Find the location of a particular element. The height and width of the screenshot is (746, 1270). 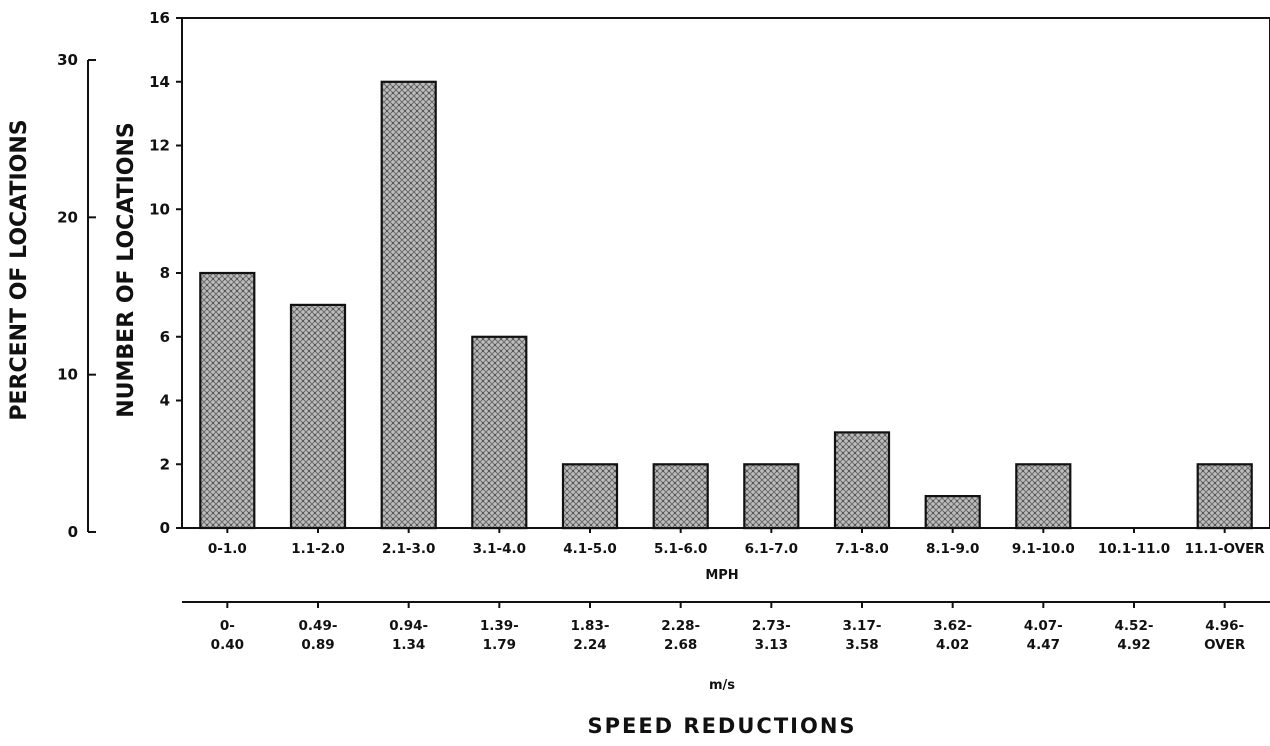

ms-category-label: 3.62- is located at coordinates (952, 626).